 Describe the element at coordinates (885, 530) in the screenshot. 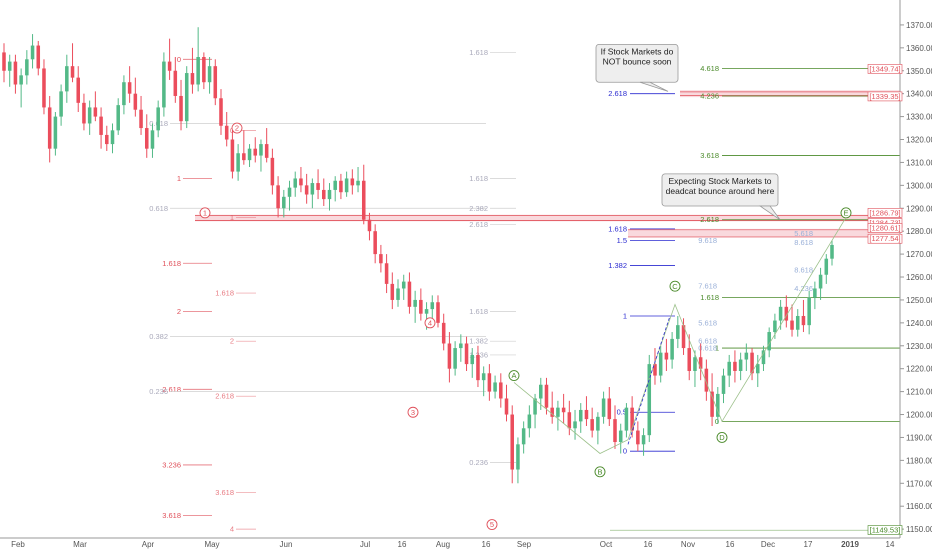

I see `price-tag: [1149.53]` at that location.